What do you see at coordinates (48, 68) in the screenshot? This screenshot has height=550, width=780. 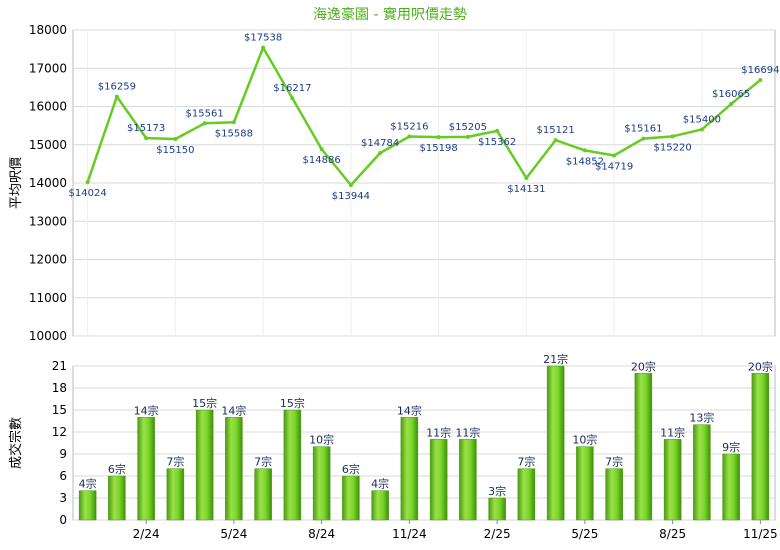 I see `price-y-tick-label: 17000` at bounding box center [48, 68].